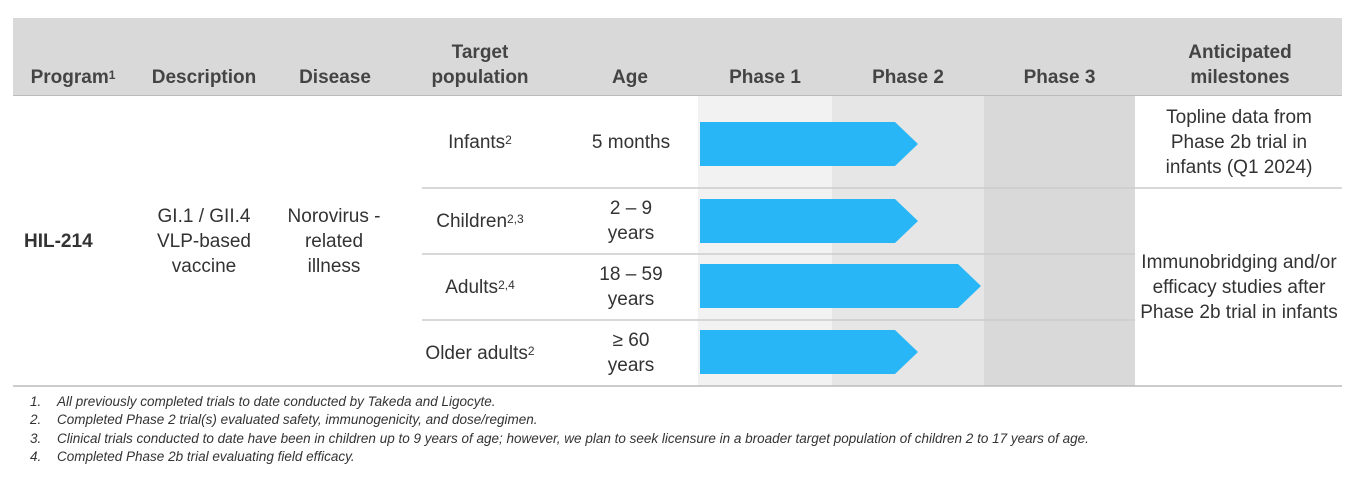 Image resolution: width=1368 pixels, height=479 pixels. I want to click on text: Program, so click(69, 77).